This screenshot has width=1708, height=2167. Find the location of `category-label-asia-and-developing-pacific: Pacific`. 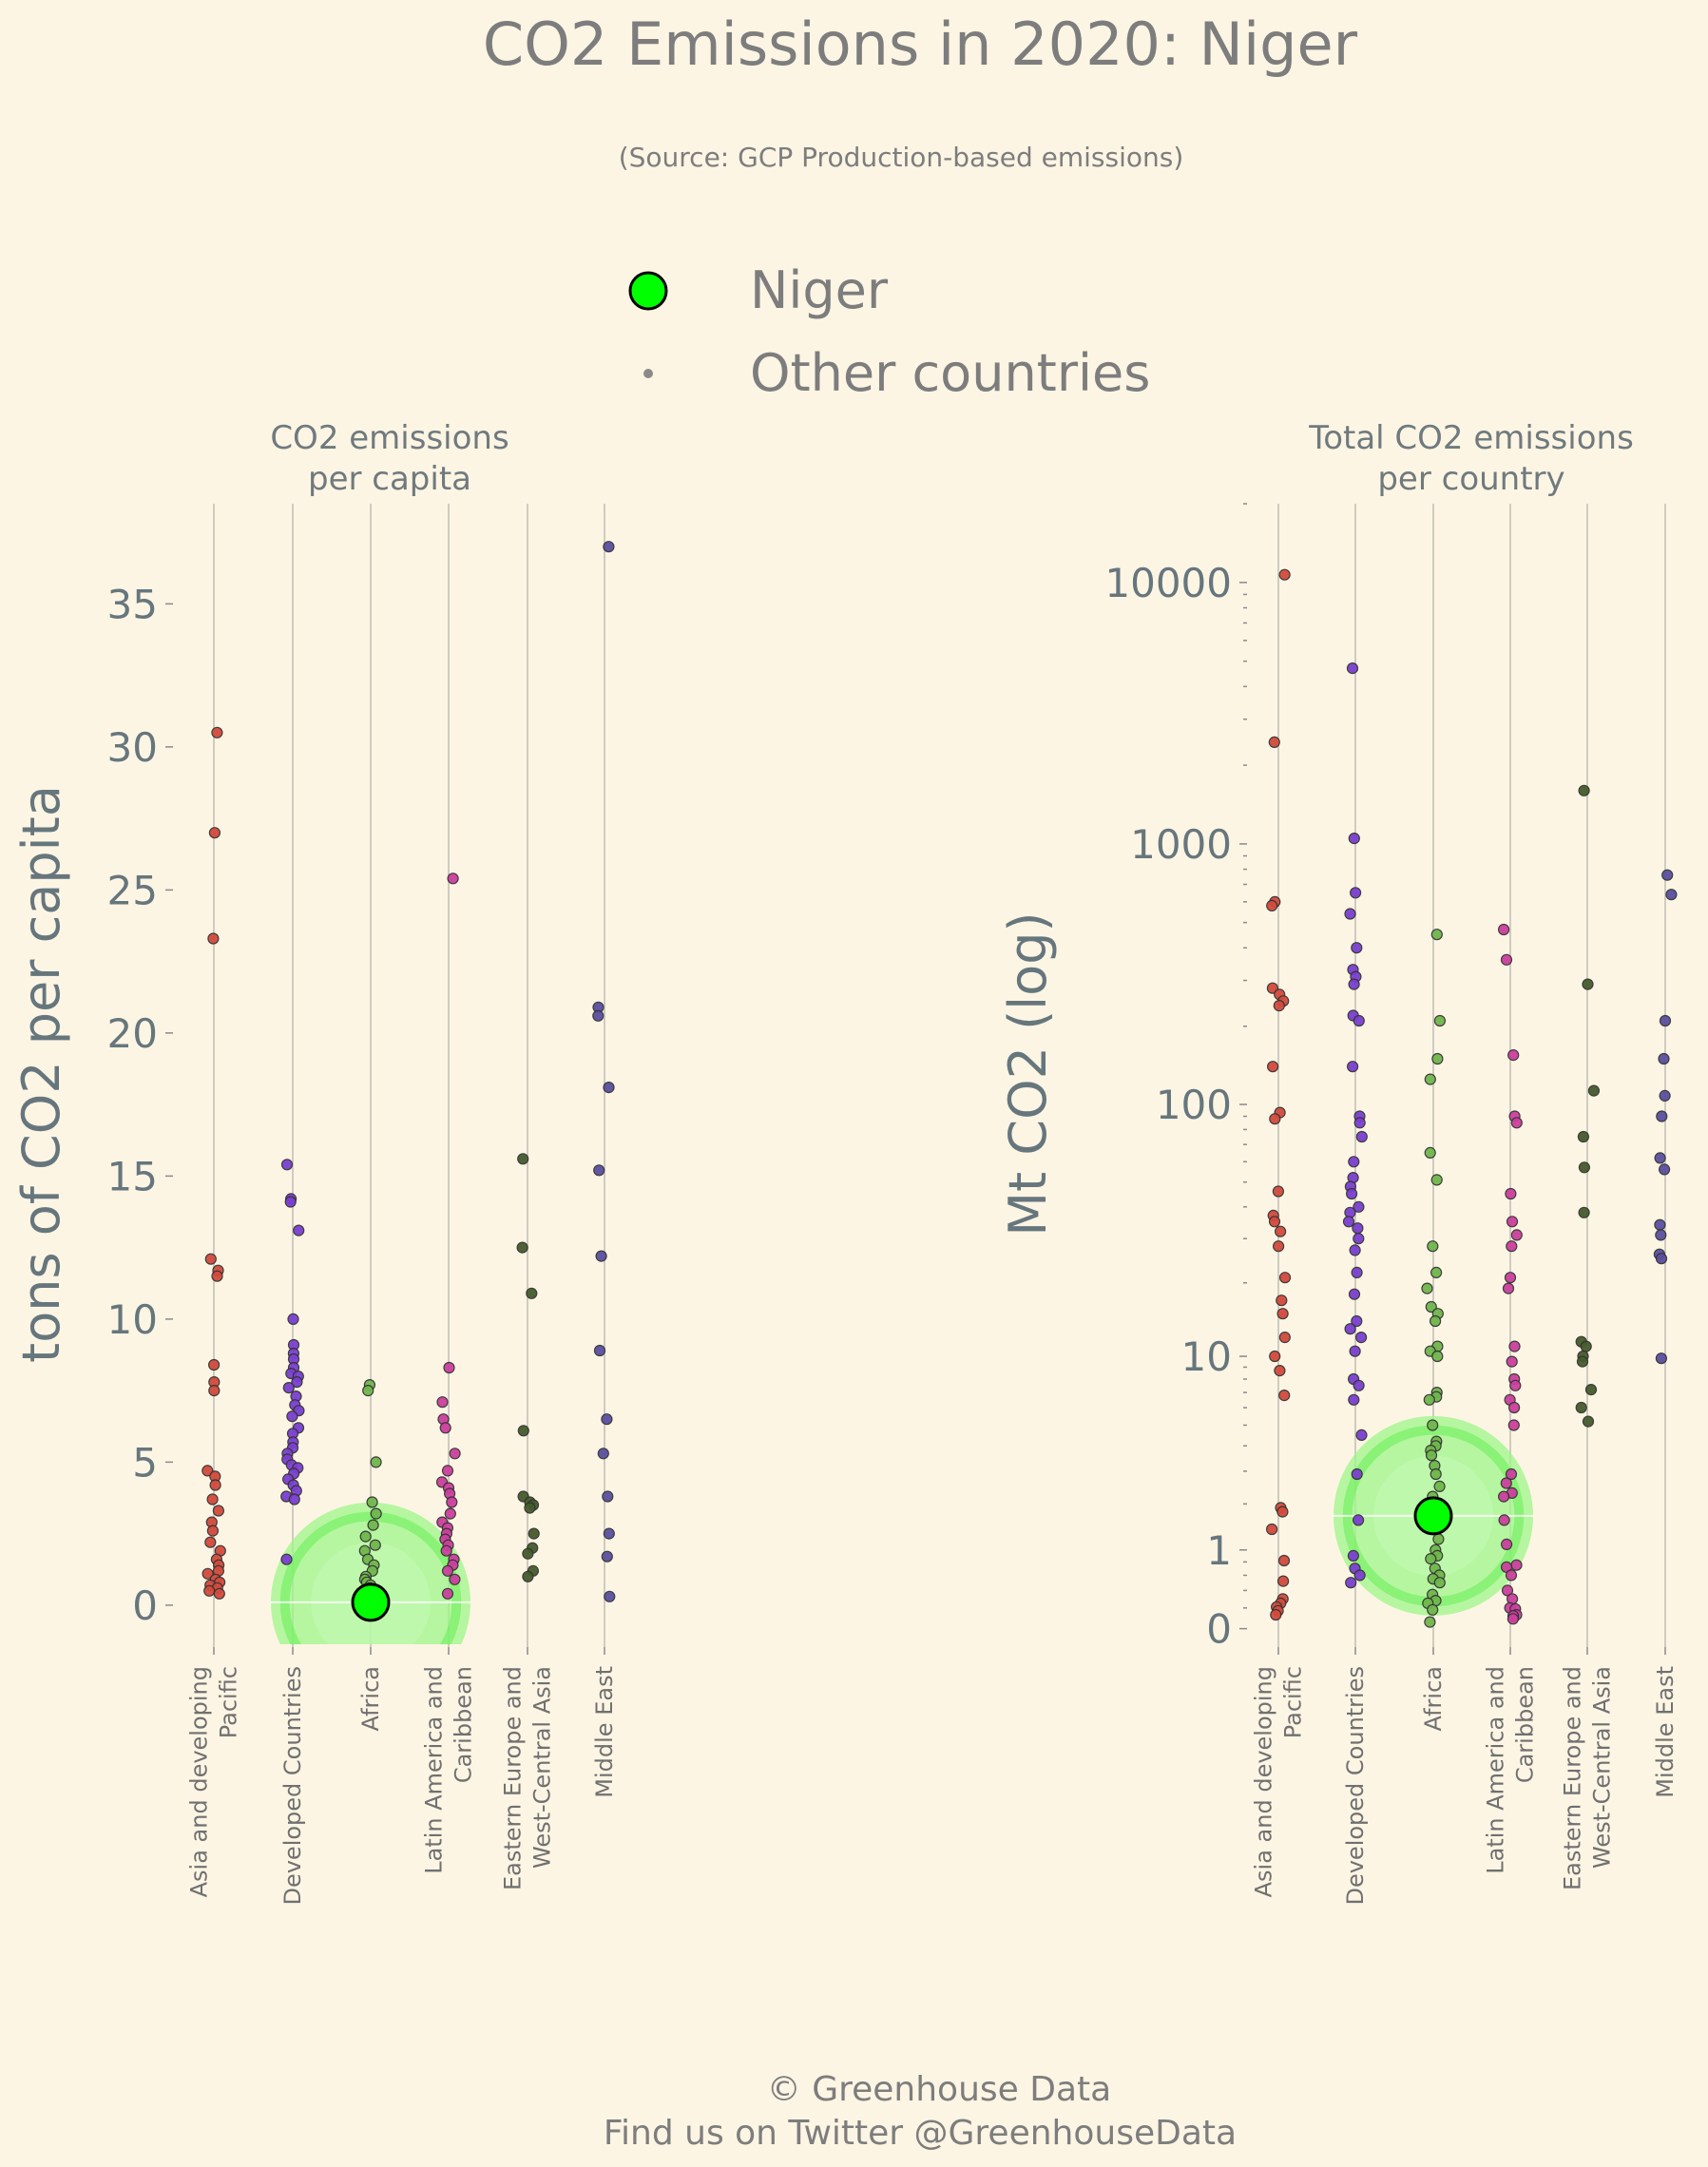

category-label-asia-and-developing-pacific: Pacific is located at coordinates (229, 1702).